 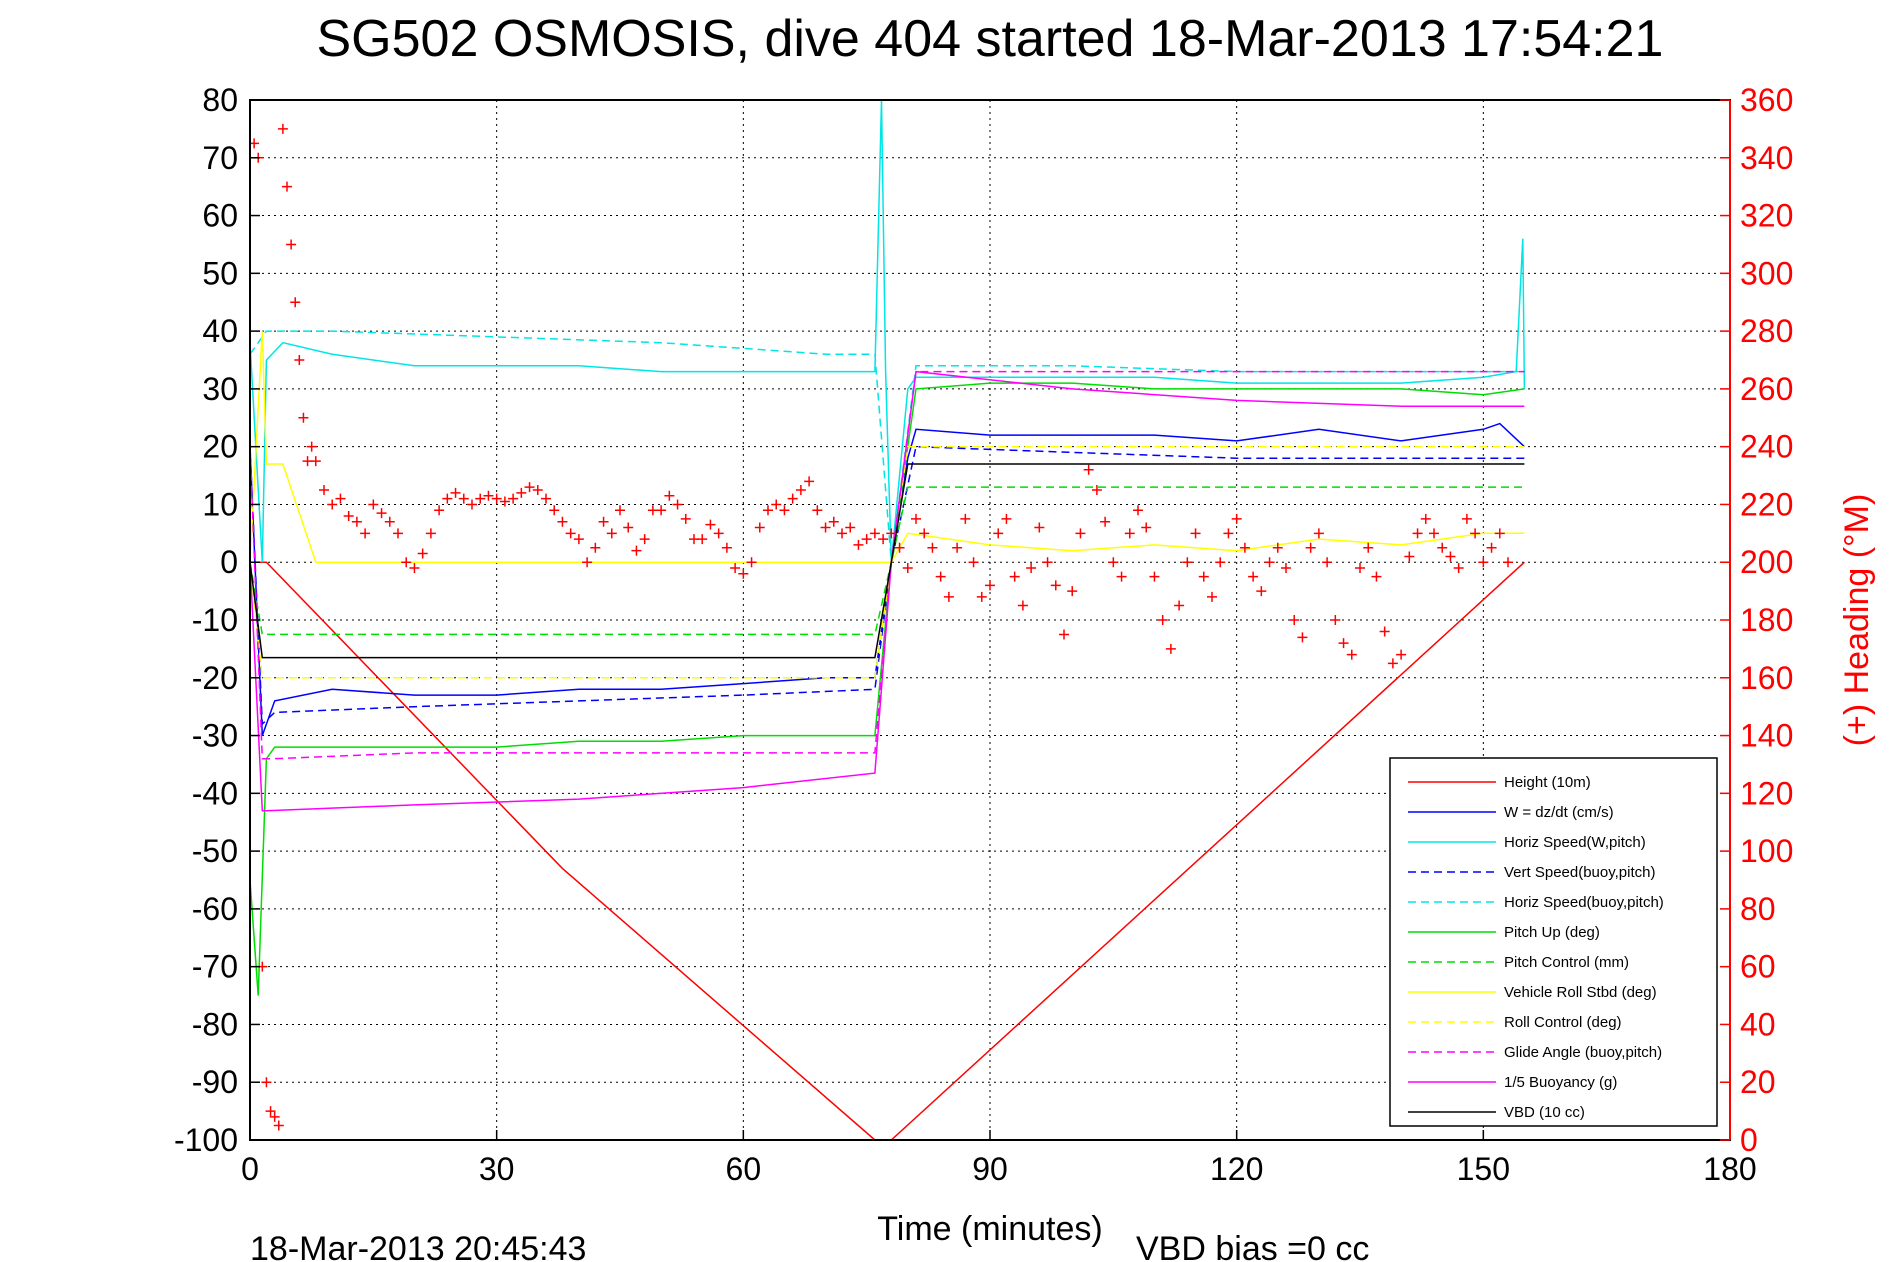 I want to click on legend-label: Horiz Speed(buoy,pitch), so click(x=1584, y=902).